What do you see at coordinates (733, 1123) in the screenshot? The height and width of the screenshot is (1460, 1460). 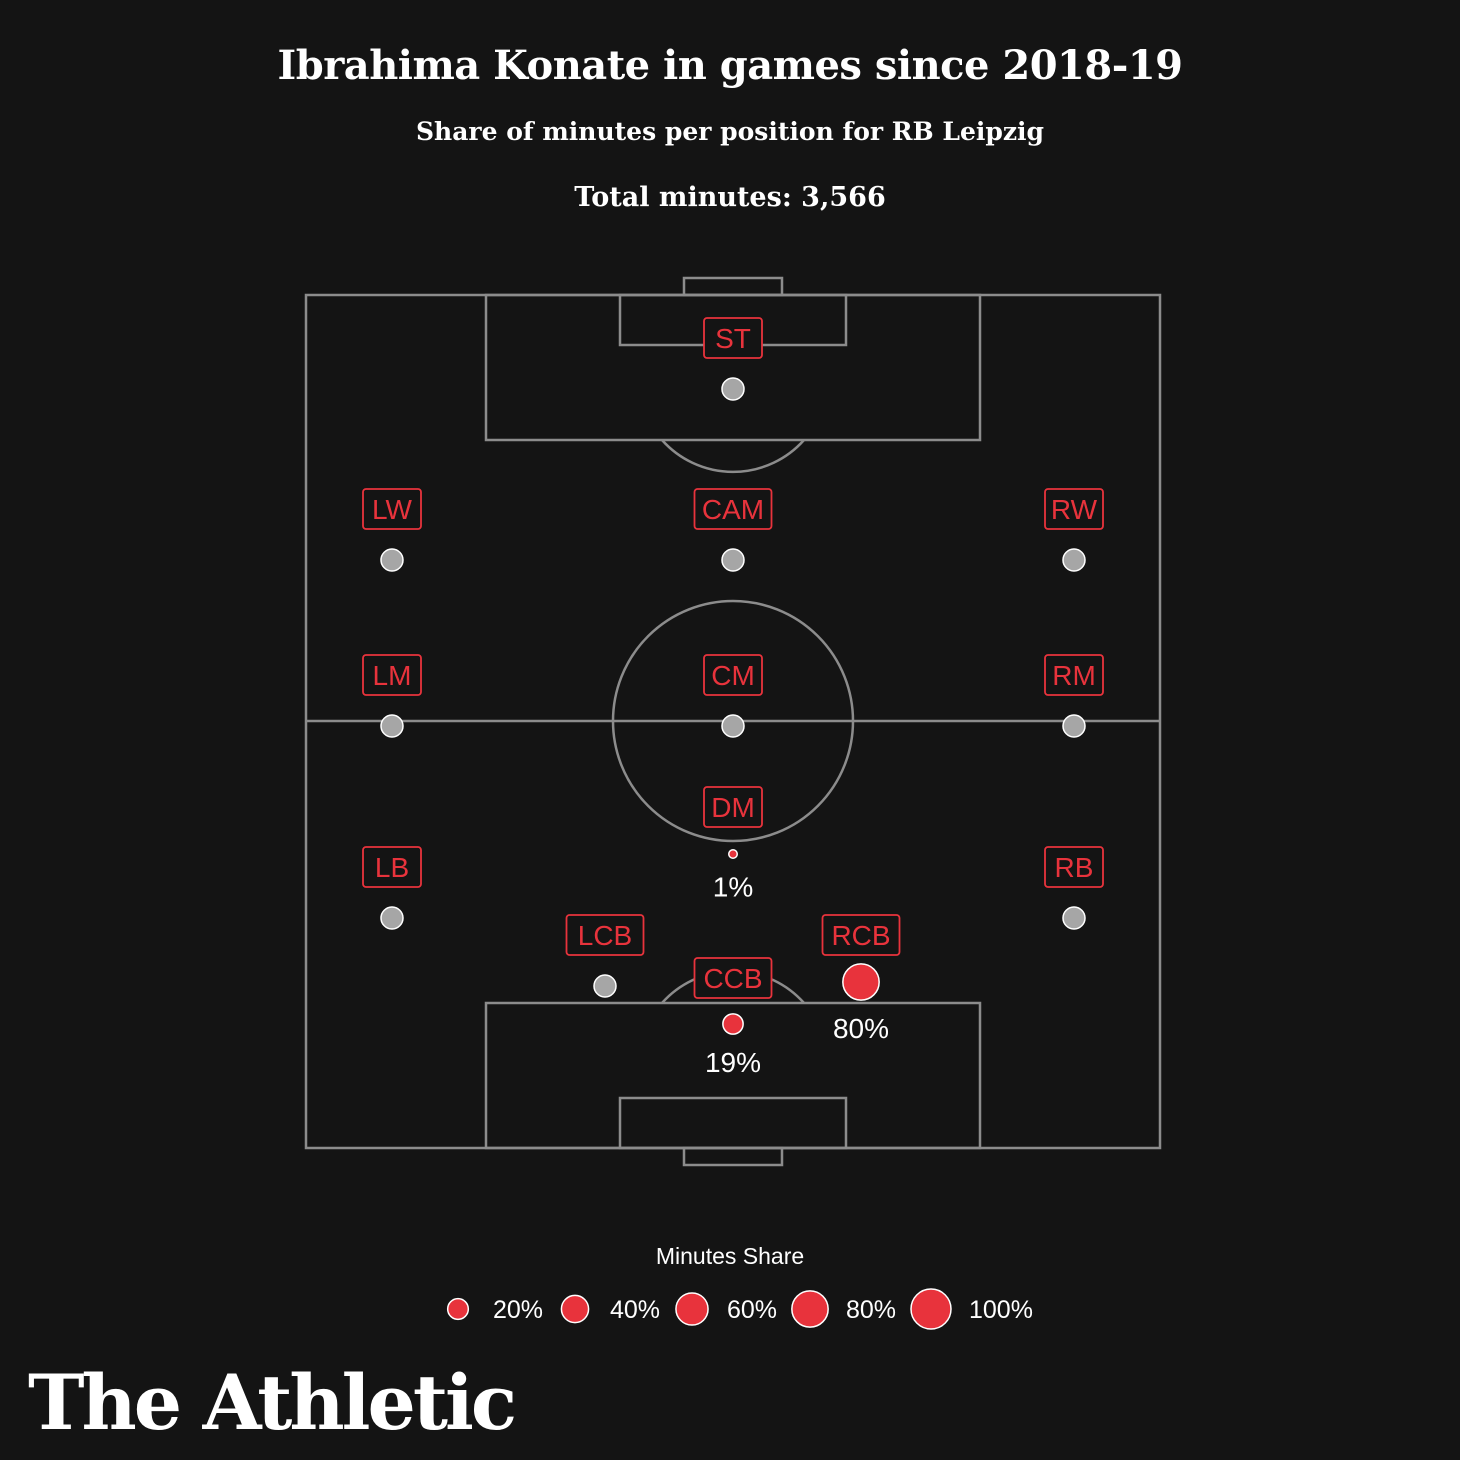 I see `bottom-six-yard-box` at bounding box center [733, 1123].